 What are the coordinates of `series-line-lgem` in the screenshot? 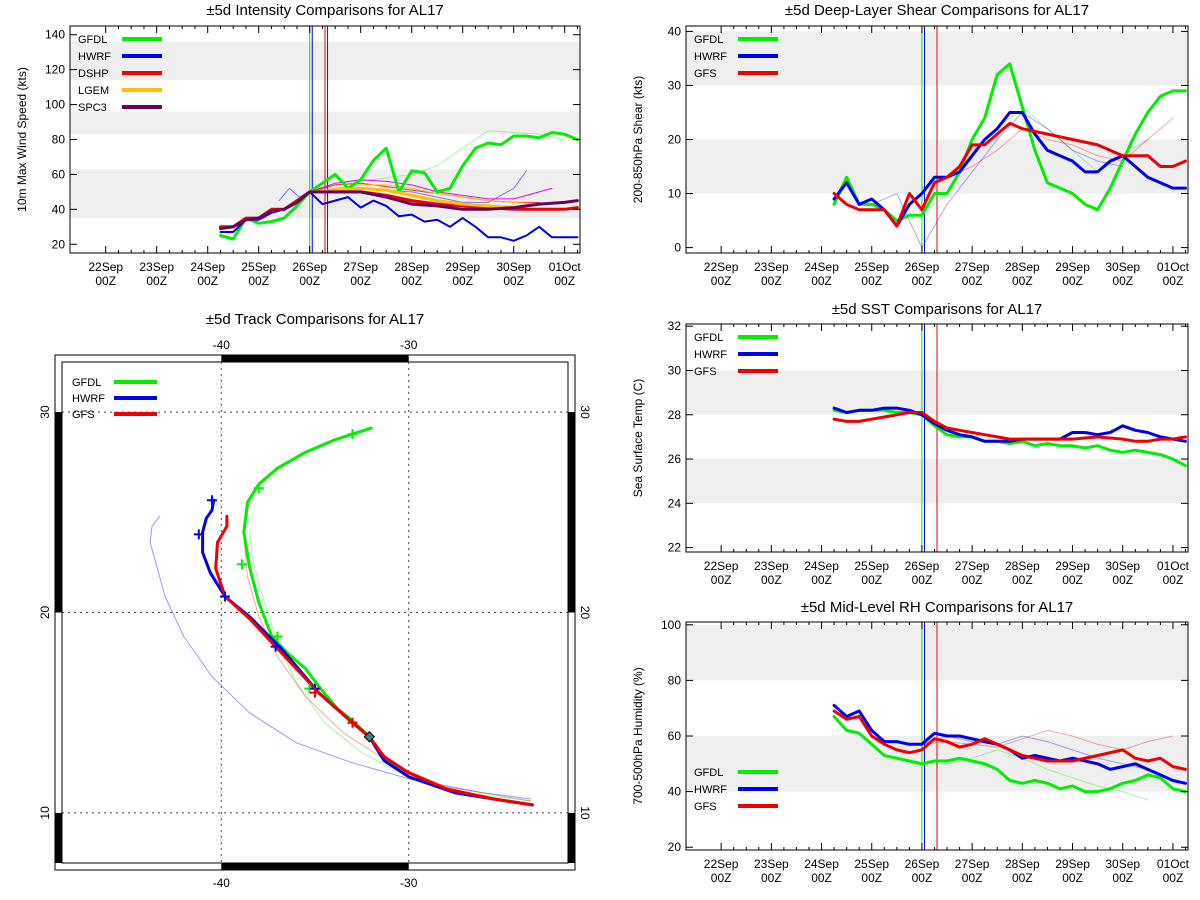 It's located at (412, 198).